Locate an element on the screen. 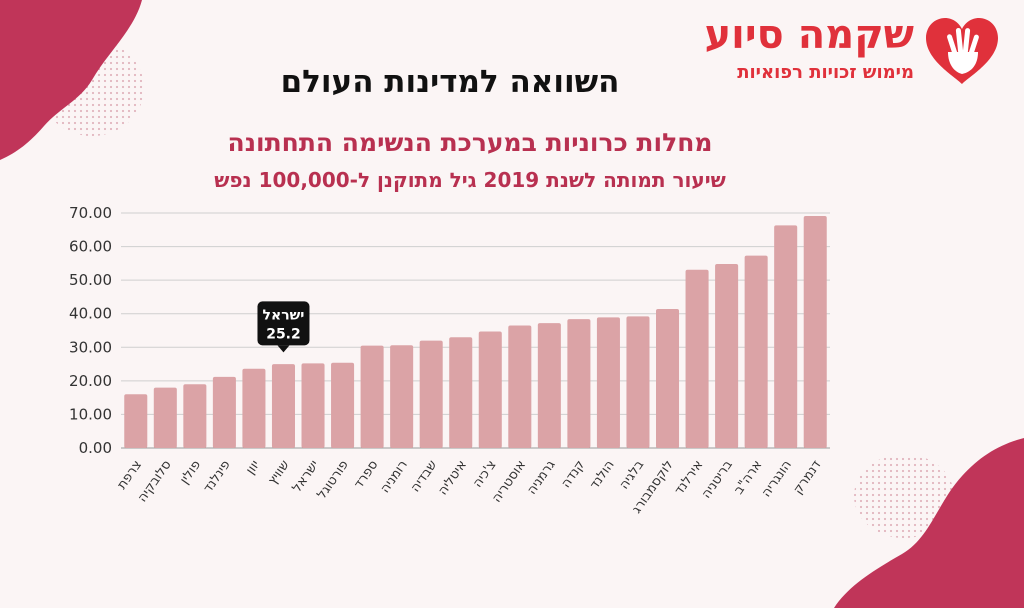 This screenshot has width=1024, height=608. x-tick-label: רומניה is located at coordinates (394, 477).